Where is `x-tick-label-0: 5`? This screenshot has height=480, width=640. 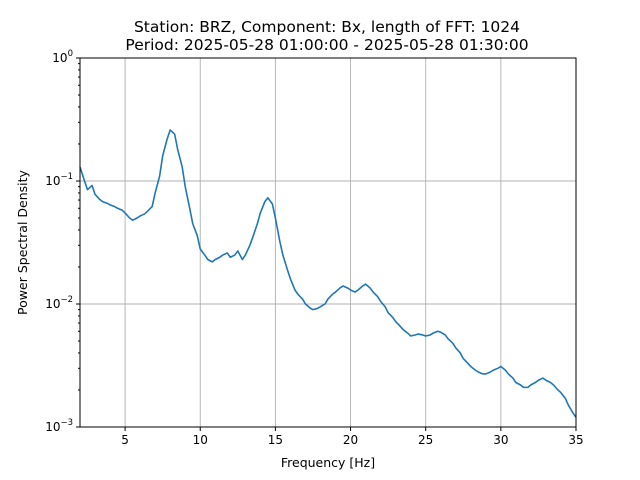
x-tick-label-0: 5 is located at coordinates (125, 440).